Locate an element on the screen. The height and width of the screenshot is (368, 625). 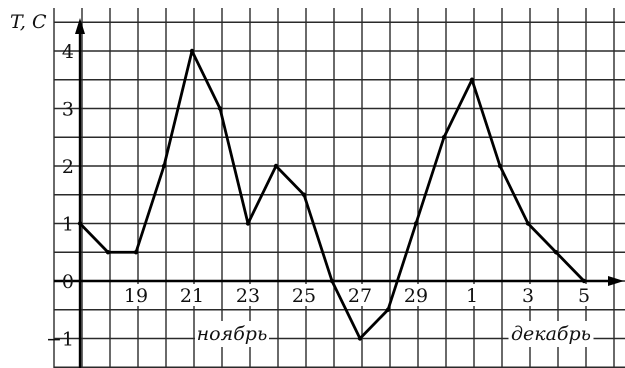
x-tick-label: 29 is located at coordinates (416, 296).